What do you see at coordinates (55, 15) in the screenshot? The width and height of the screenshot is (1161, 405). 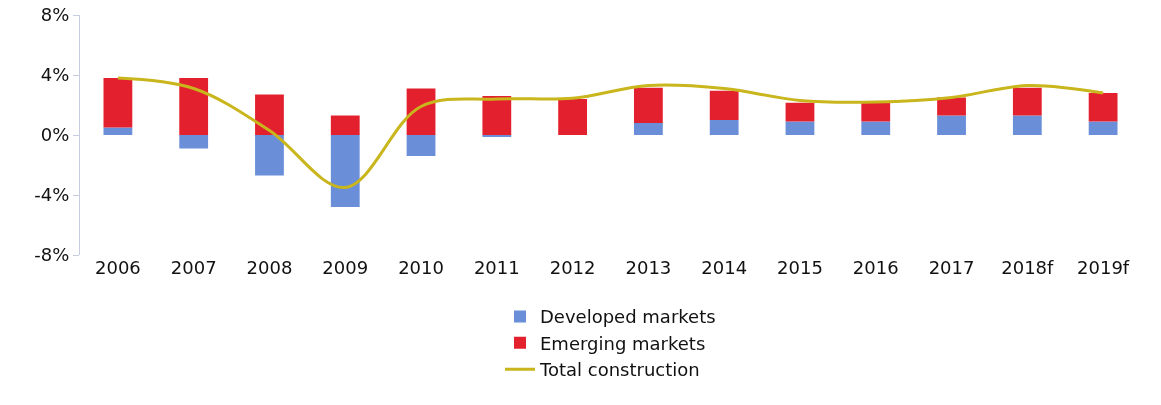 I see `y-tick-label: 8%` at bounding box center [55, 15].